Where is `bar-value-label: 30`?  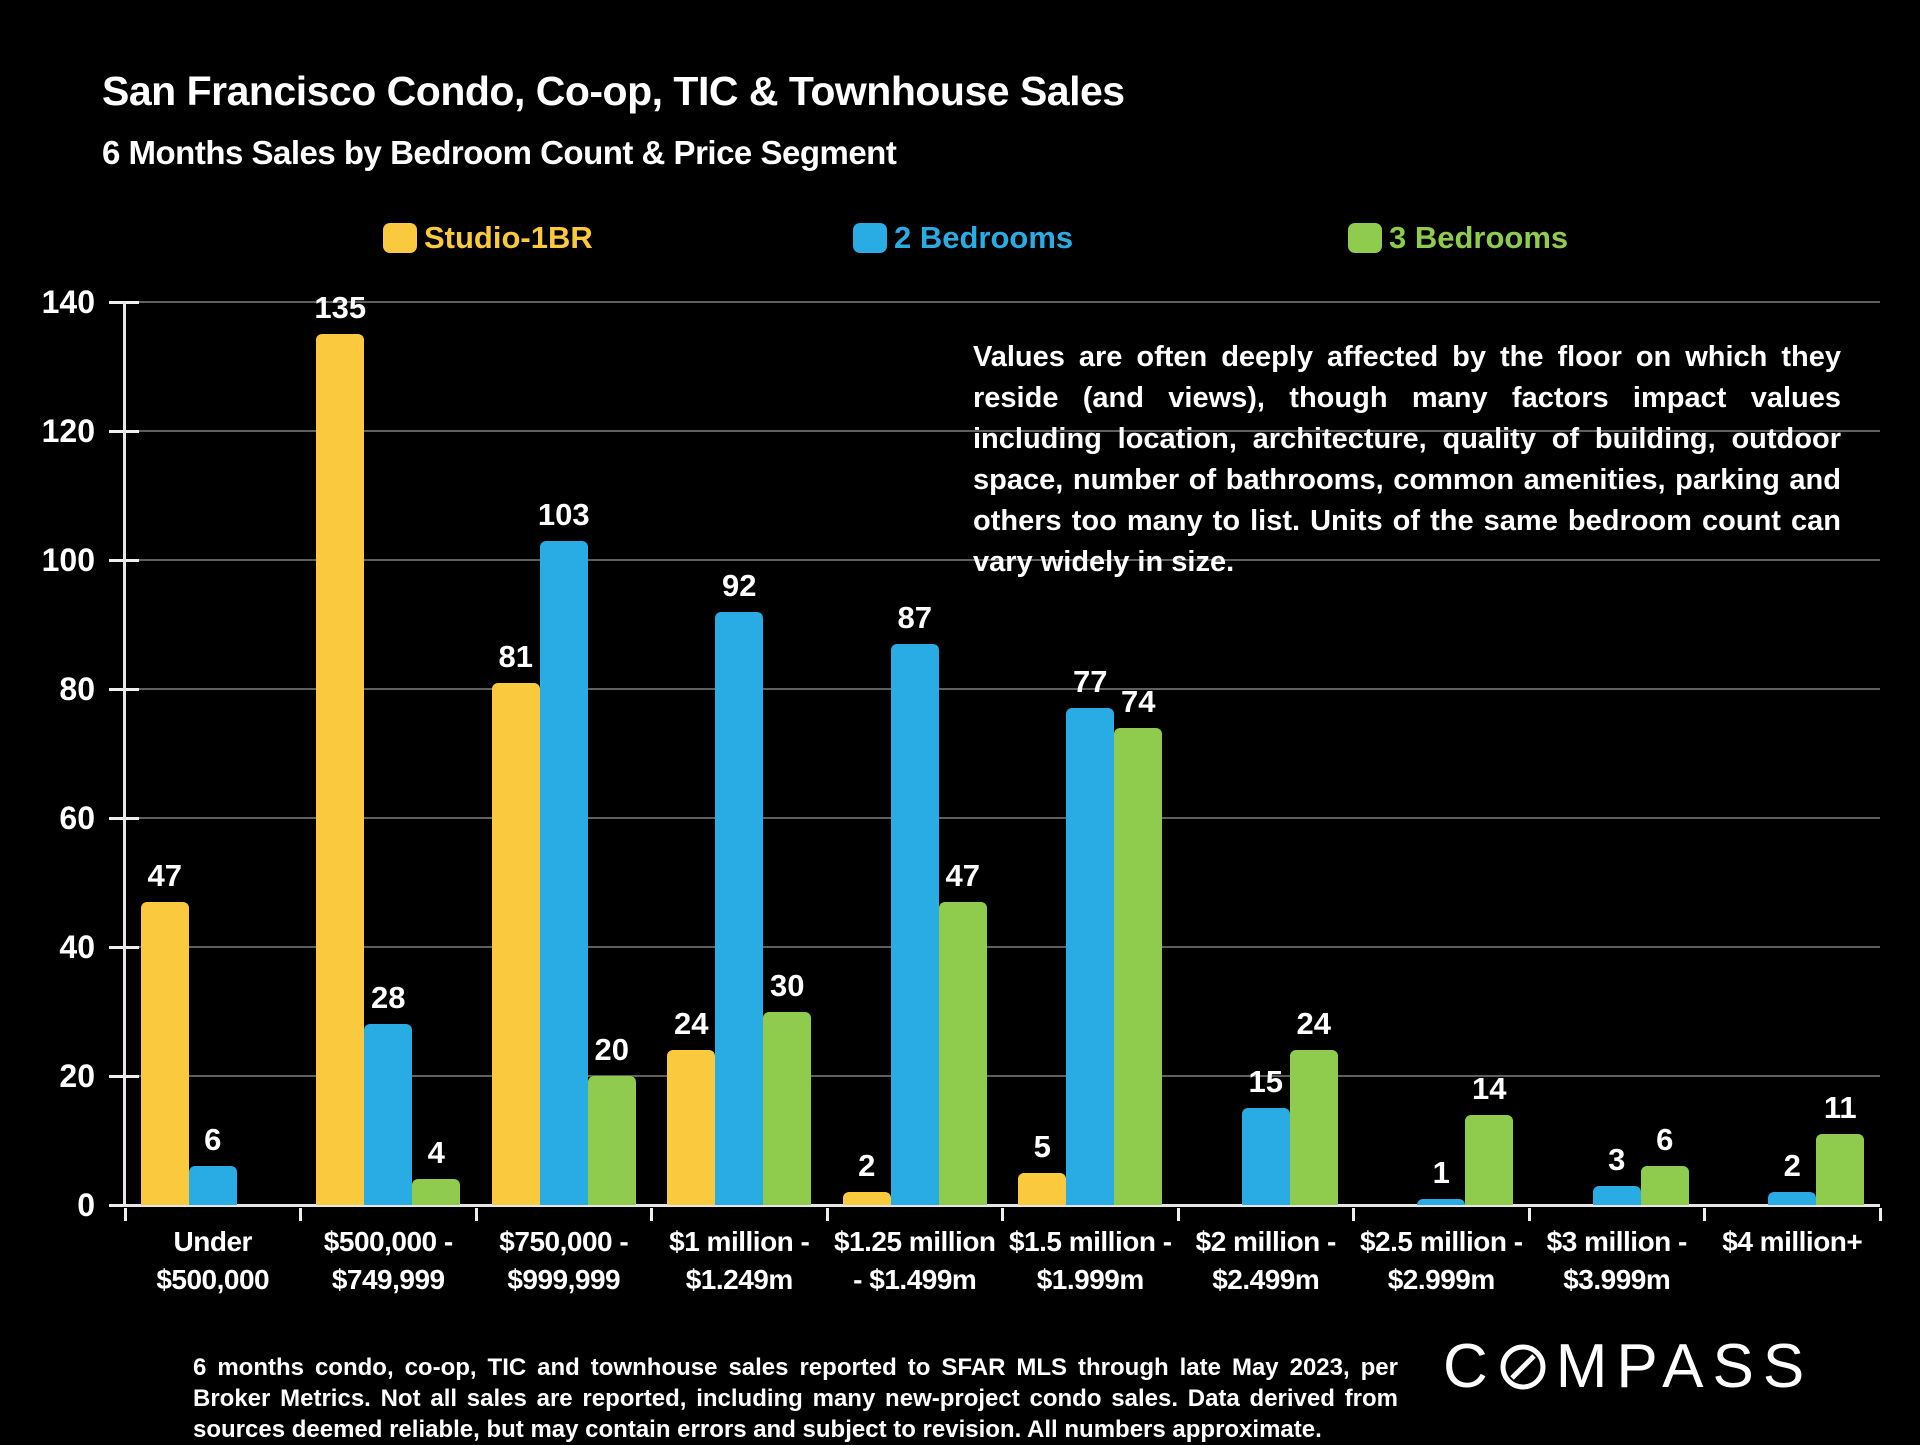
bar-value-label: 30 is located at coordinates (787, 986).